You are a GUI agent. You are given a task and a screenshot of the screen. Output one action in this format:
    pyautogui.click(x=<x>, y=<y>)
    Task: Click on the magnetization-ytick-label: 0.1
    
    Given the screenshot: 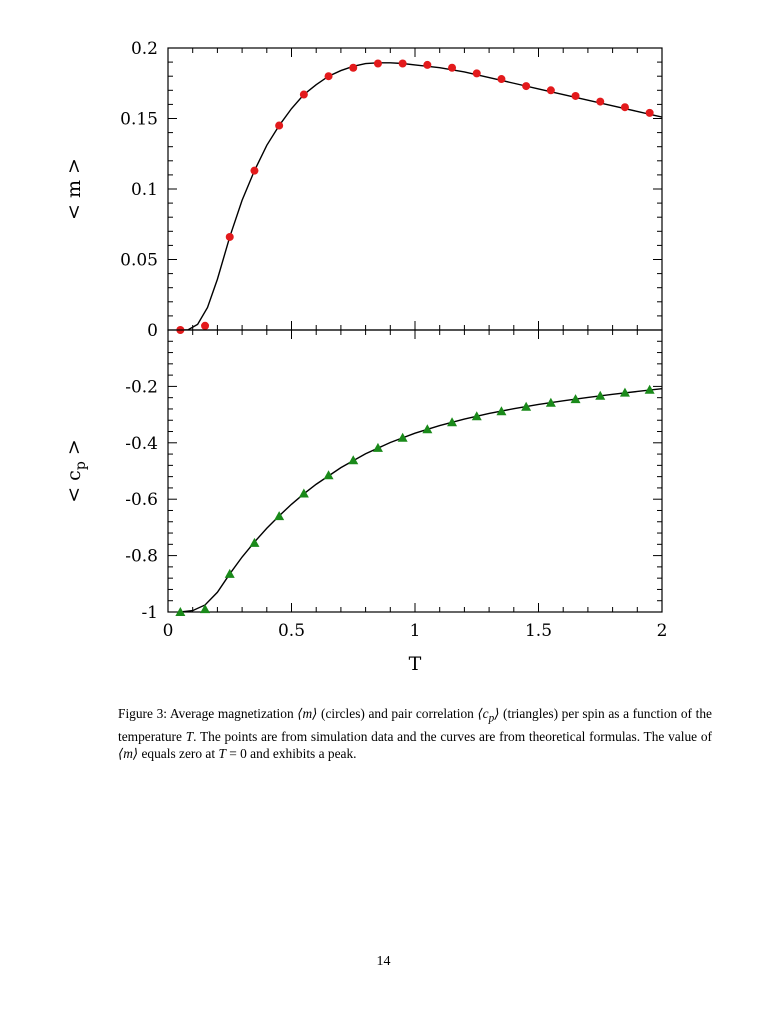 What is the action you would take?
    pyautogui.click(x=144, y=190)
    